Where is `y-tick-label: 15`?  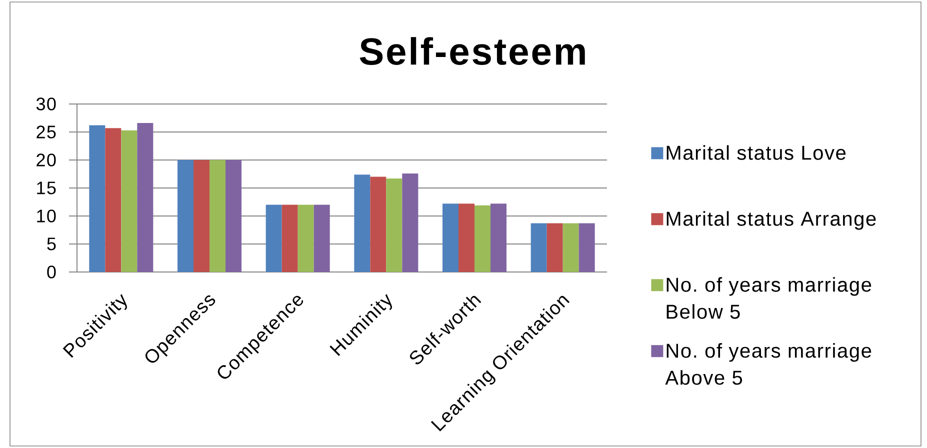
y-tick-label: 15 is located at coordinates (46, 188).